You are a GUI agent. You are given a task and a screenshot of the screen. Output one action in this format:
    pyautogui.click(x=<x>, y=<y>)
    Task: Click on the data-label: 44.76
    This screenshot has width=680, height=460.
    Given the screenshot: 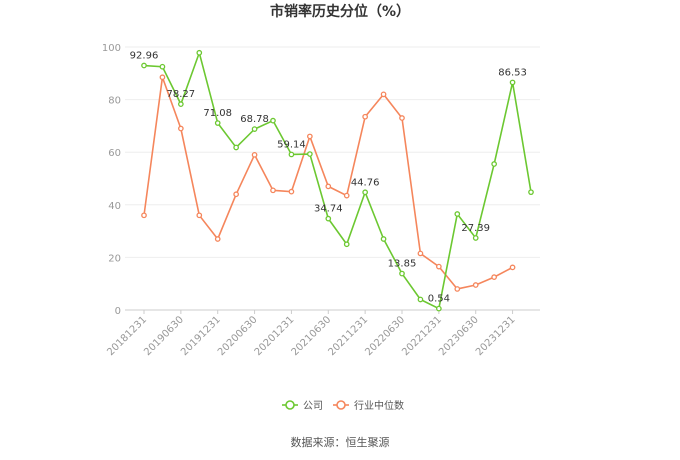 What is the action you would take?
    pyautogui.click(x=365, y=182)
    